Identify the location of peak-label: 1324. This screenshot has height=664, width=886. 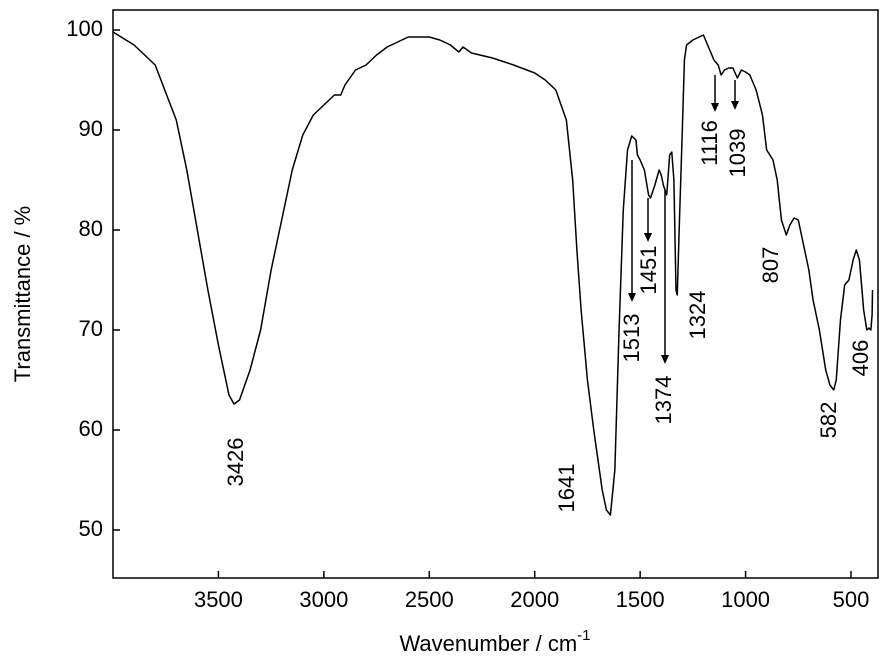
(697, 315).